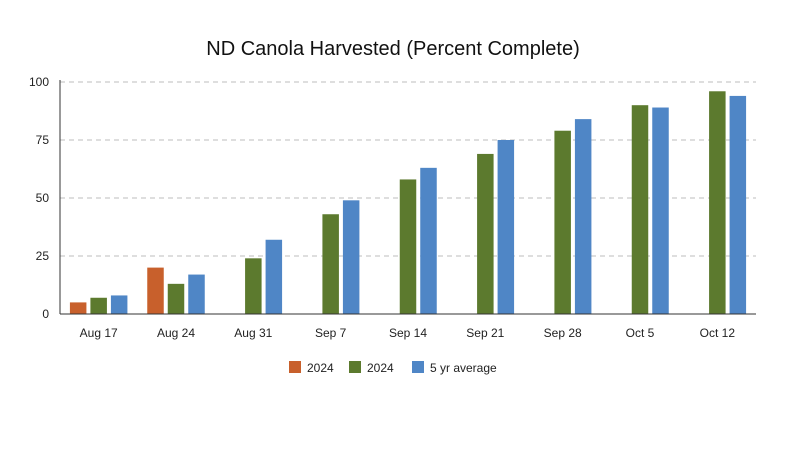 The width and height of the screenshot is (800, 455). What do you see at coordinates (485, 333) in the screenshot?
I see `x-tick-label: Sep 21` at bounding box center [485, 333].